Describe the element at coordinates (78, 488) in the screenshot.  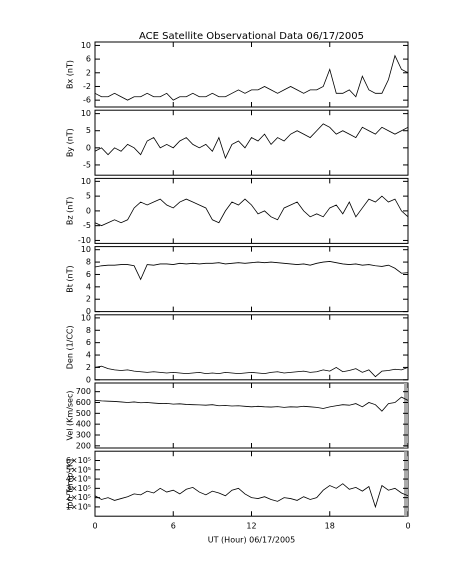
I see `y-tick-label: 3×10⁵` at that location.